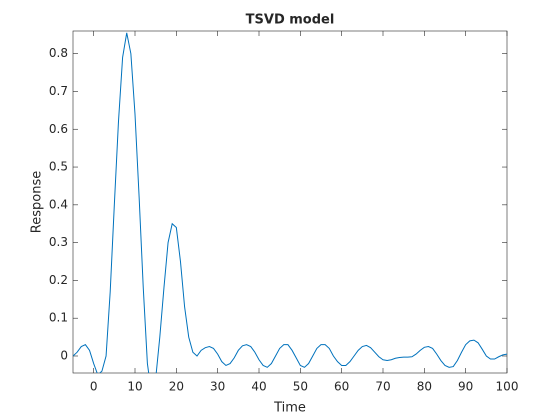 This screenshot has height=420, width=560. Describe the element at coordinates (58, 129) in the screenshot. I see `y-tick-label: 0.6` at that location.